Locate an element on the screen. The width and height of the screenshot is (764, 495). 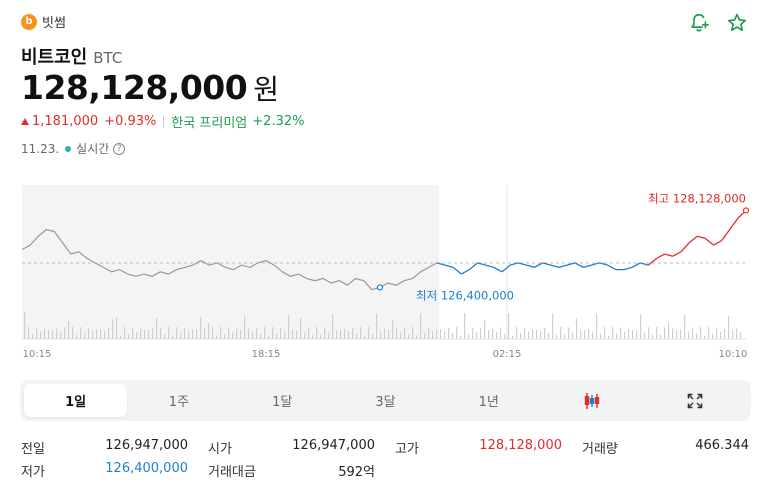
price-change: 1,181,000 +0.93% 한국 프리미엄 +2.32% is located at coordinates (162, 121).